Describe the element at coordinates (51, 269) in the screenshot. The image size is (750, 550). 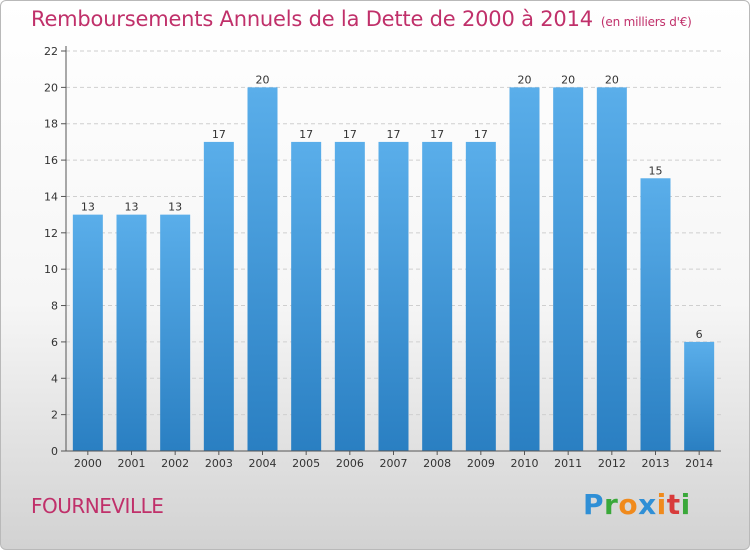
I see `y-tick-label: 10` at that location.